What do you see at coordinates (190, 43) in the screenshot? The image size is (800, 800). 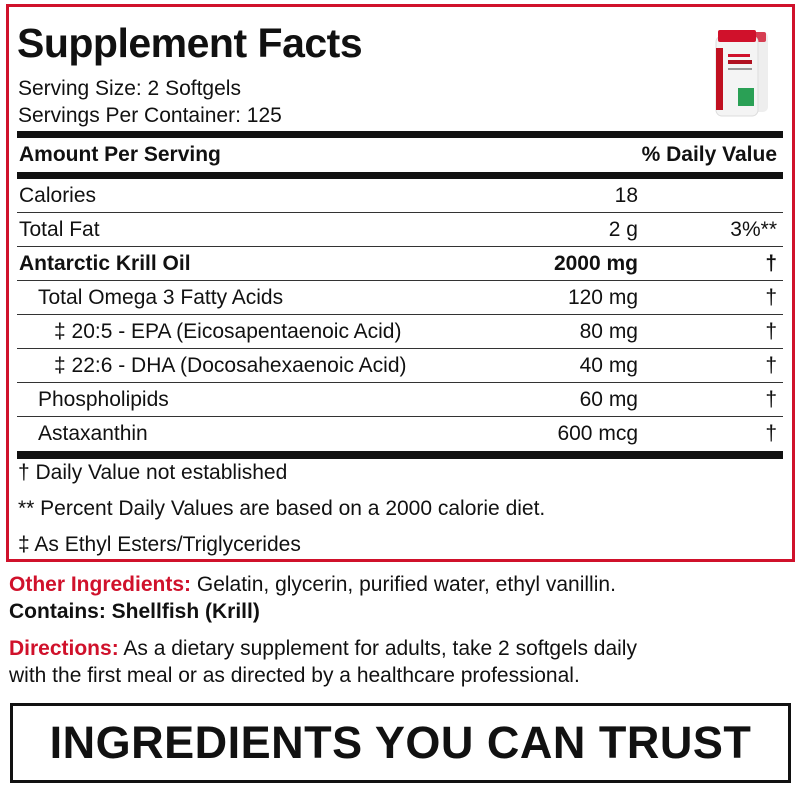 I see `page-title: Supplement Facts` at bounding box center [190, 43].